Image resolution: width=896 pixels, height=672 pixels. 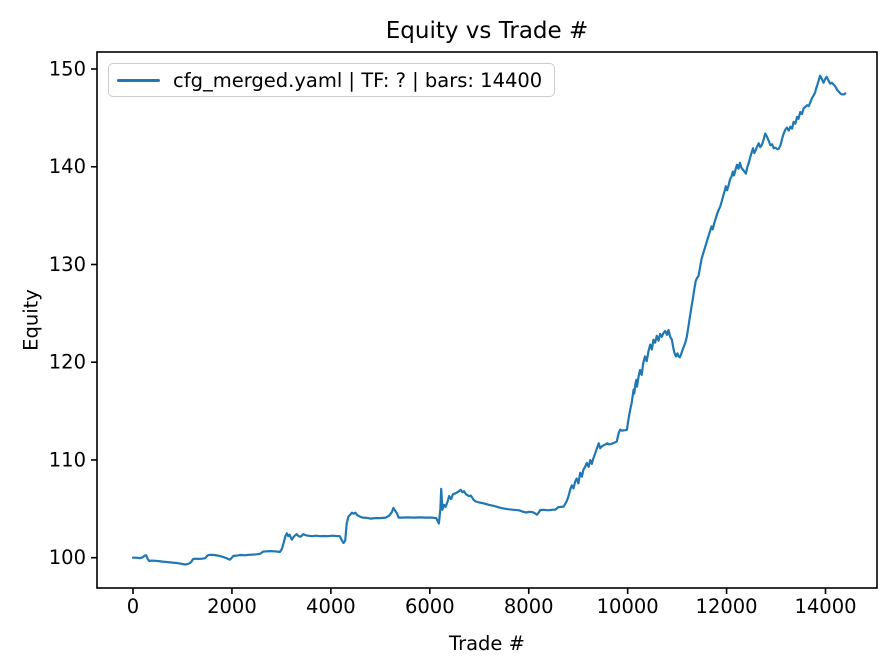 I want to click on x-tick-label: 2000, so click(x=232, y=606).